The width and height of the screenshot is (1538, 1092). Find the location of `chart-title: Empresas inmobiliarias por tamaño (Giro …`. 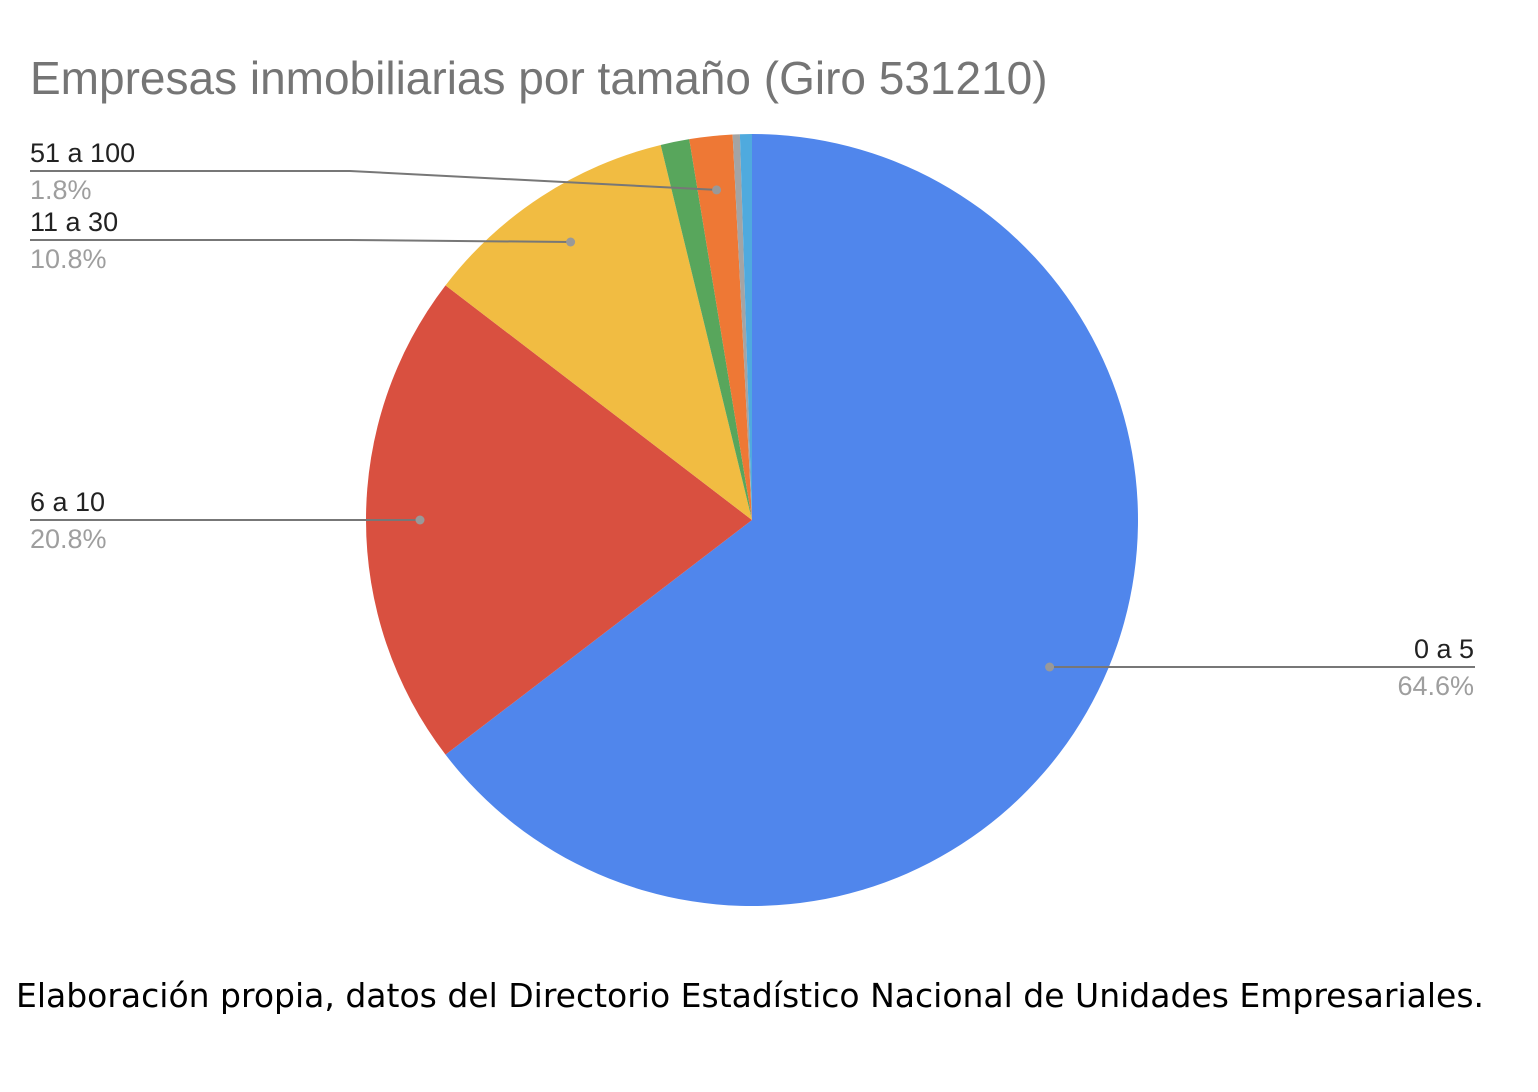

chart-title: Empresas inmobiliarias por tamaño (Giro … is located at coordinates (539, 78).